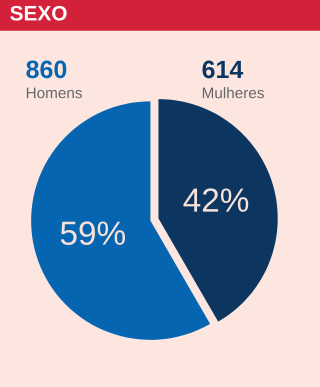 This screenshot has height=387, width=320. I want to click on data-label: 860, so click(46, 69).